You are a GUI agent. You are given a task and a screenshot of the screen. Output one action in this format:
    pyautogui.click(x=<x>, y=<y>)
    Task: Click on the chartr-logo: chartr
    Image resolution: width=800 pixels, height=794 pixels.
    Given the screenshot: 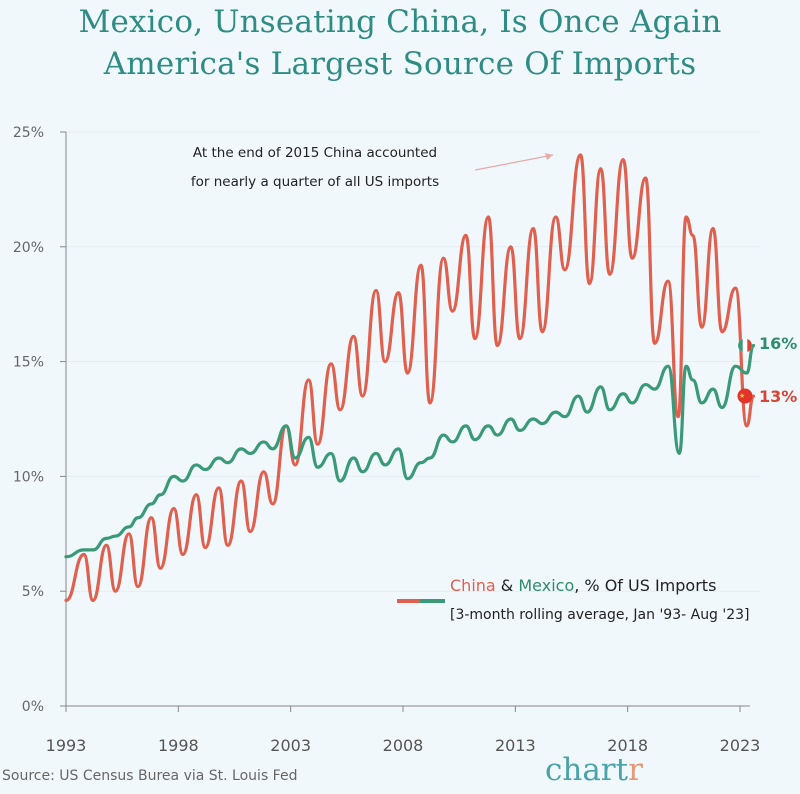 What is the action you would take?
    pyautogui.click(x=594, y=770)
    